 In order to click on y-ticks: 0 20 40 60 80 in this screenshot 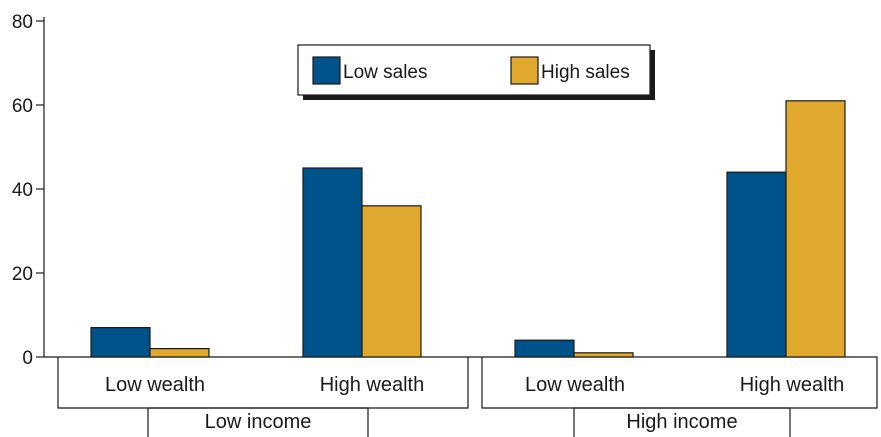, I will do `click(28, 190)`.